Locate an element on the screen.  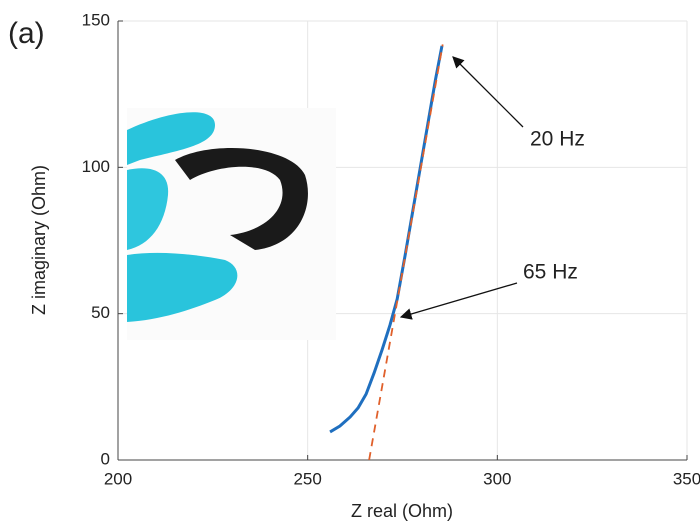
y-tick-label: 150 is located at coordinates (96, 19).